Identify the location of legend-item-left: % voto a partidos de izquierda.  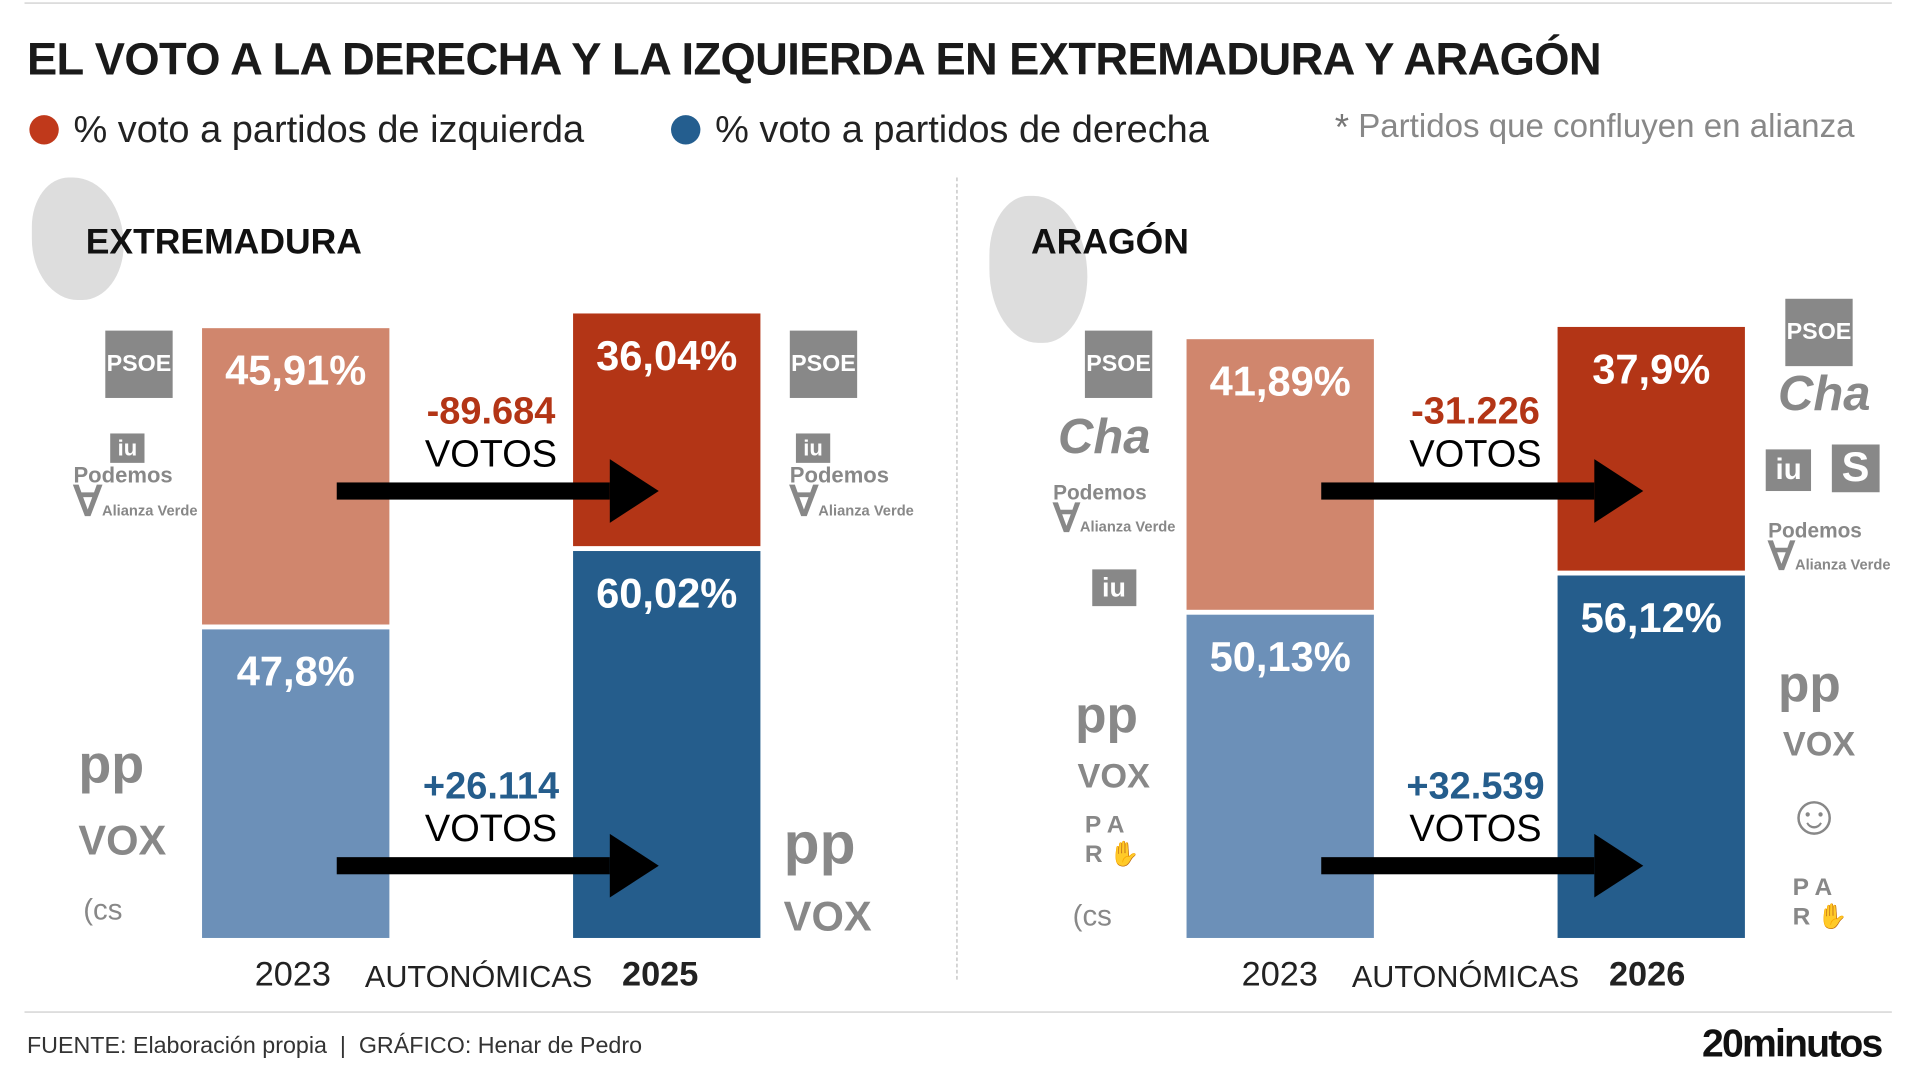
(306, 130).